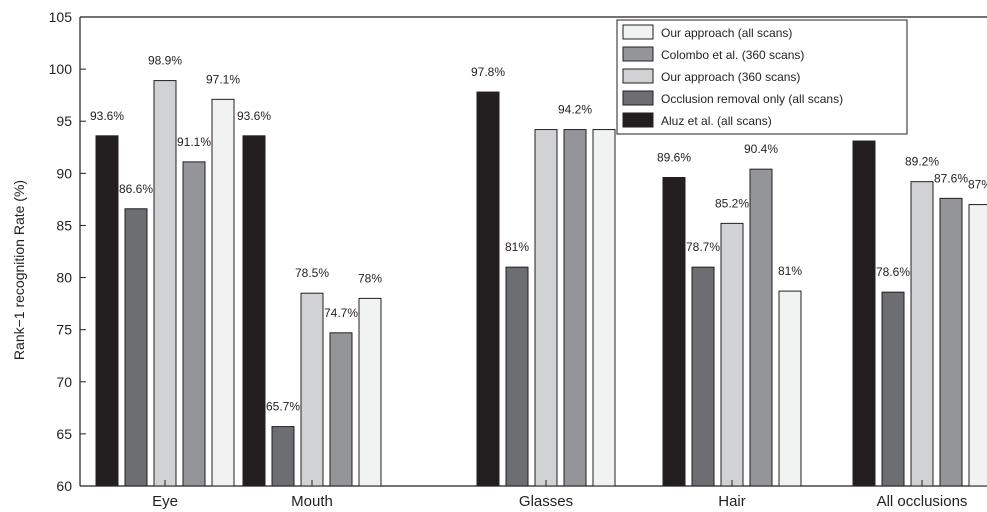  Describe the element at coordinates (67, 251) in the screenshot. I see `y-axis-ticks: 60 65 70 75 80 85 90 95 100 105` at that location.